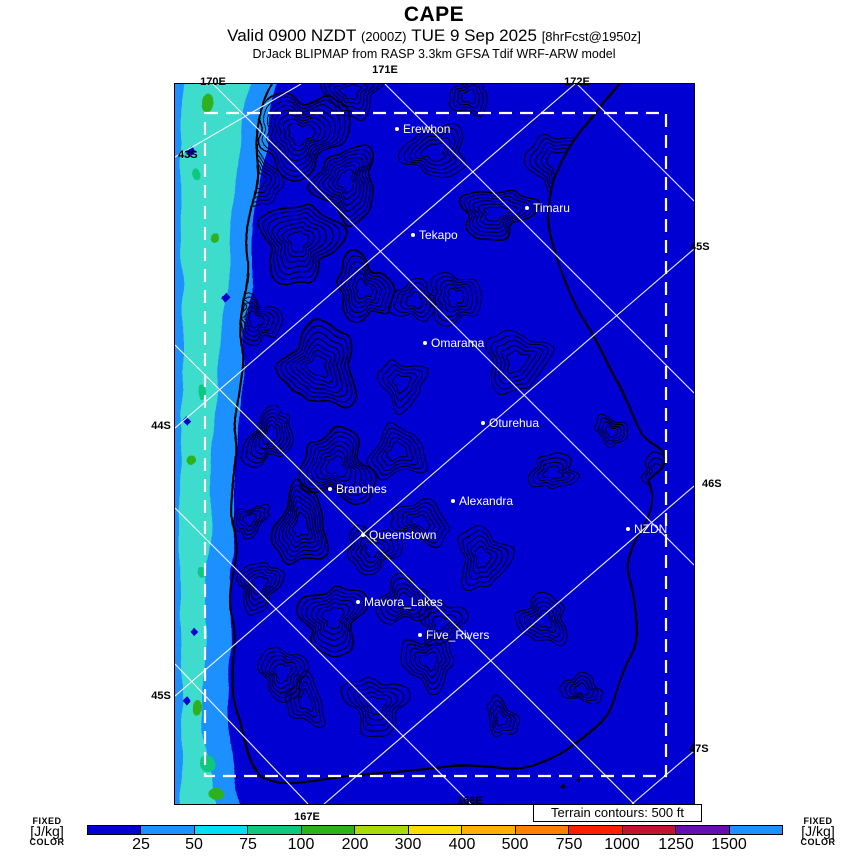  What do you see at coordinates (248, 844) in the screenshot?
I see `colorbar-tick: 75` at bounding box center [248, 844].